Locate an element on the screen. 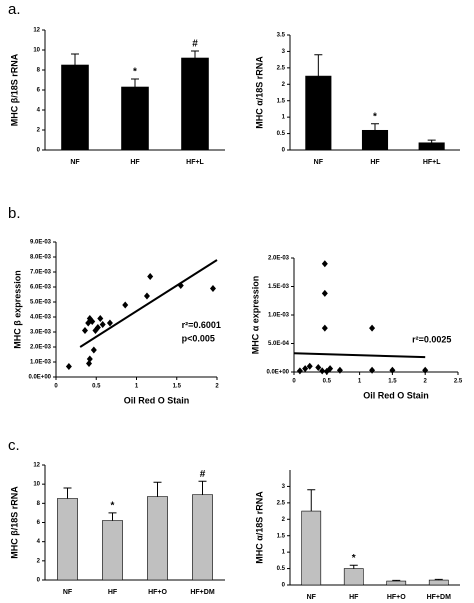 The width and height of the screenshot is (474, 603). y-tick-label: 0.0E+00 is located at coordinates (39, 378).